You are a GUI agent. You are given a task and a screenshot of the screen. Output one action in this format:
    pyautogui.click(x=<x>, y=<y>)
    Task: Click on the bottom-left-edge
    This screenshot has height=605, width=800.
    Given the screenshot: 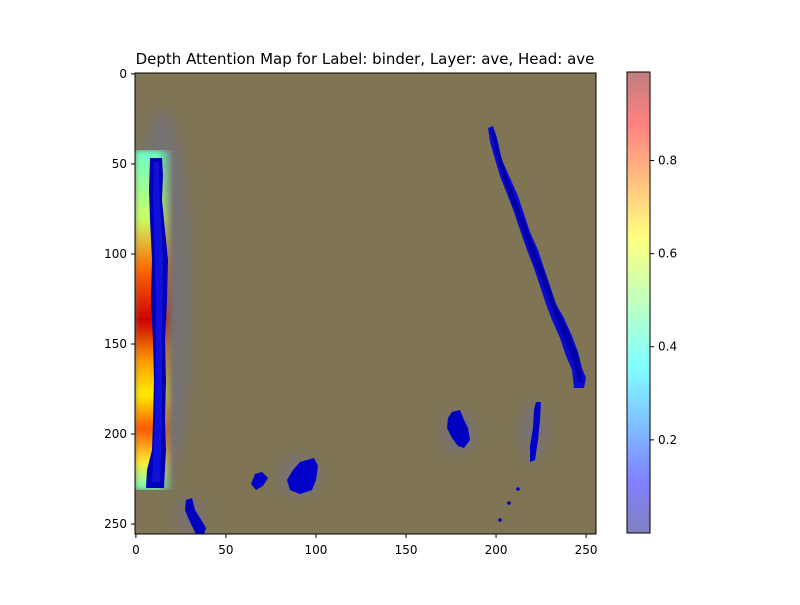 What is the action you would take?
    pyautogui.click(x=195, y=516)
    